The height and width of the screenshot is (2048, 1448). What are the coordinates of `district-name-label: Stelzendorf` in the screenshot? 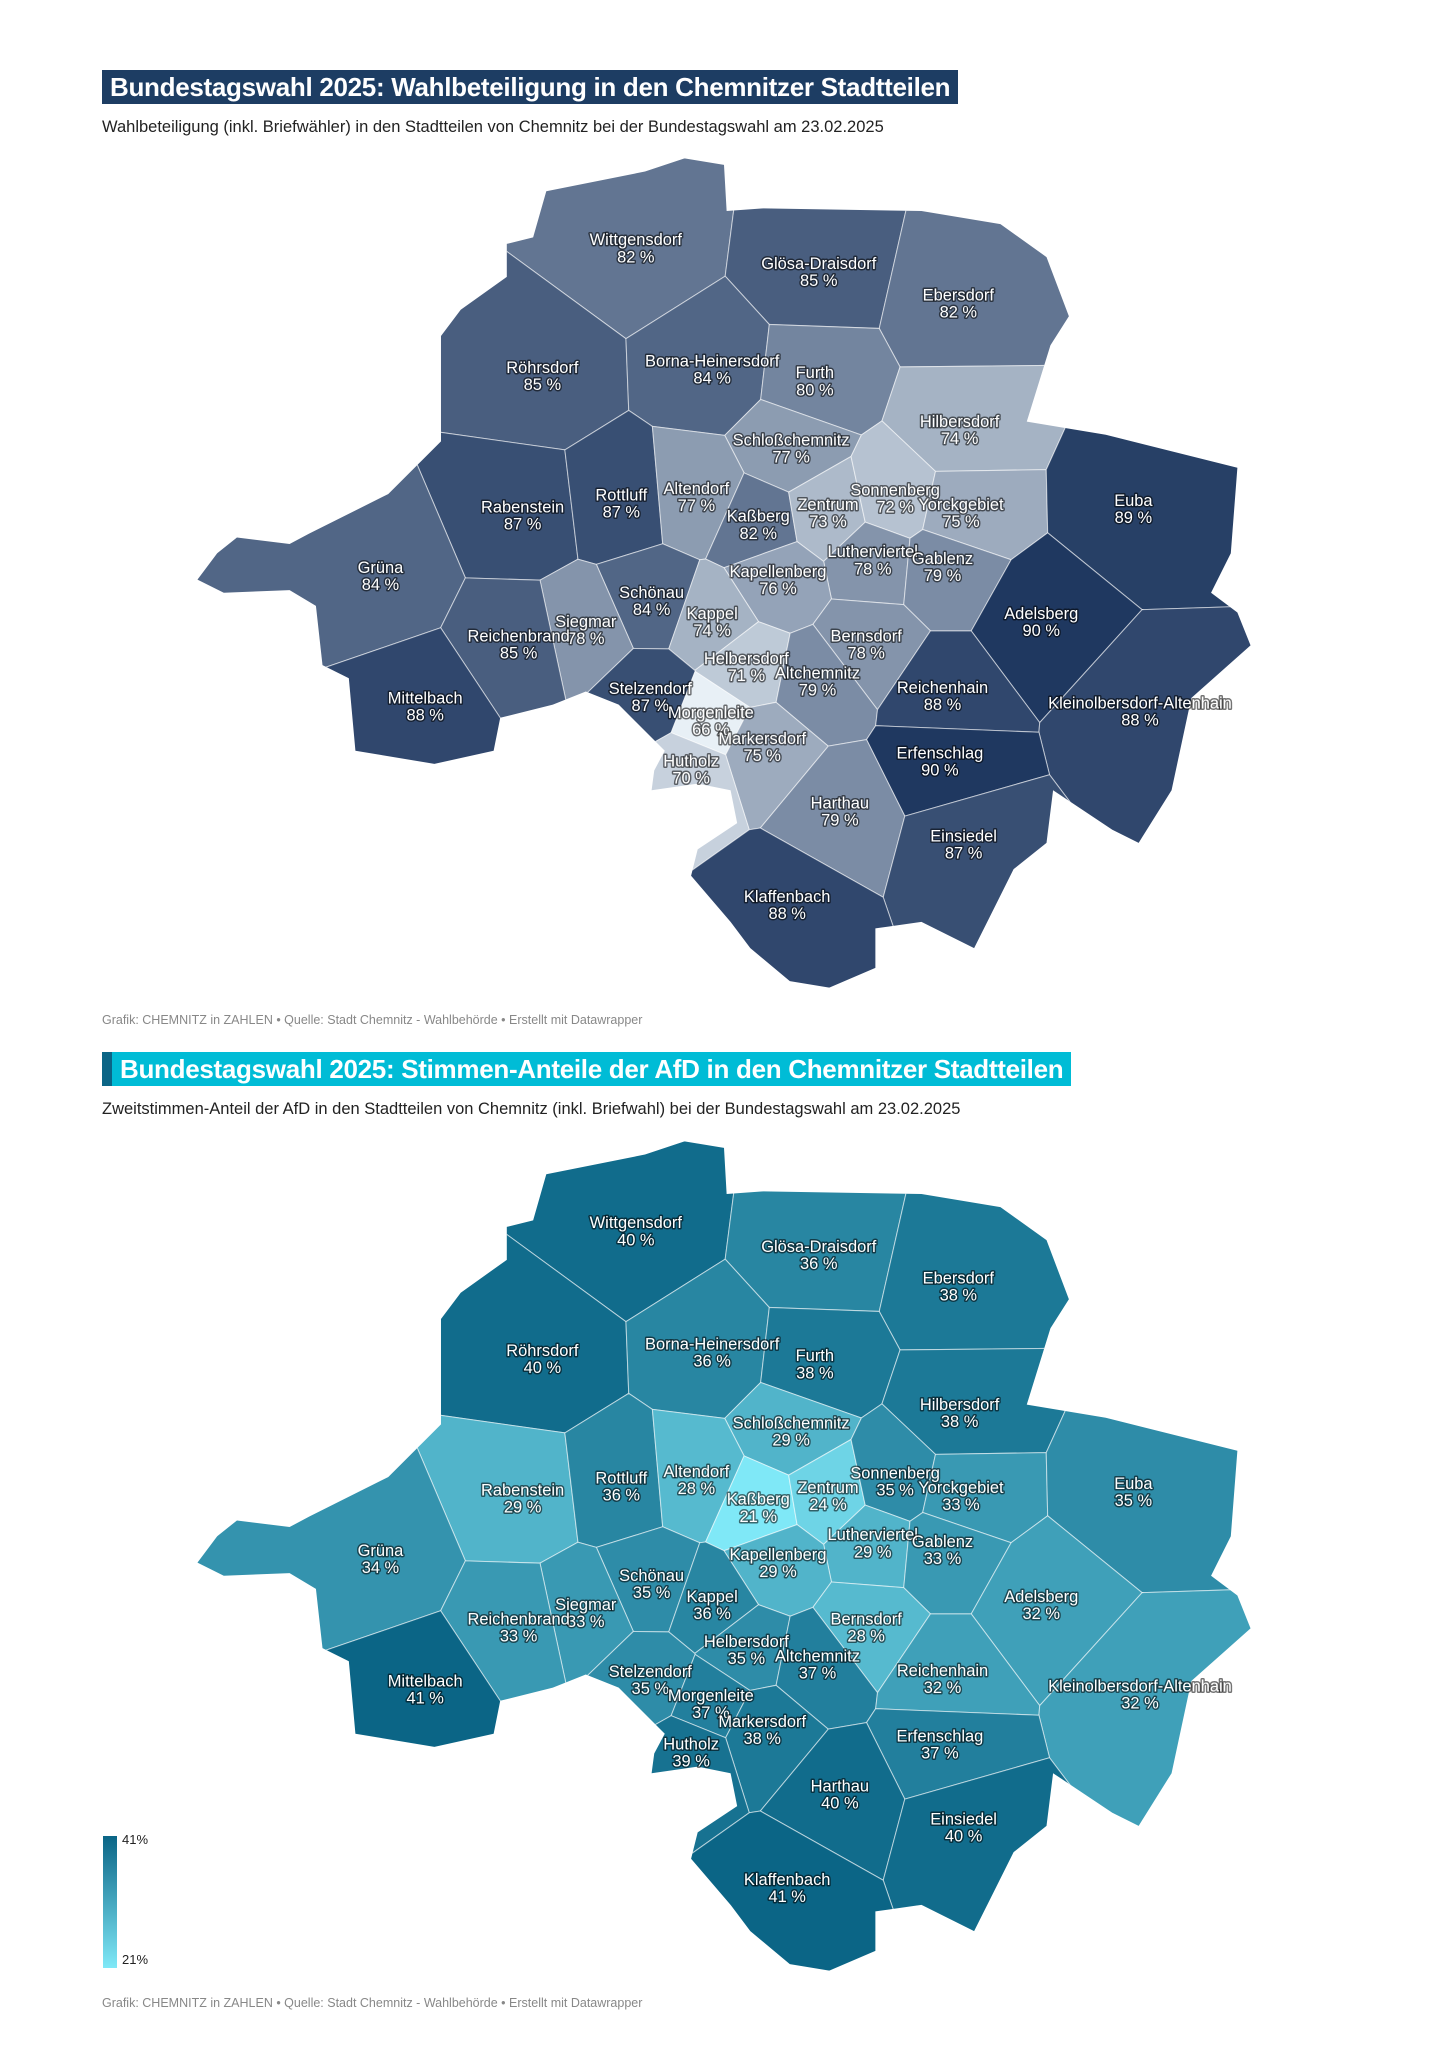 It's located at (651, 689).